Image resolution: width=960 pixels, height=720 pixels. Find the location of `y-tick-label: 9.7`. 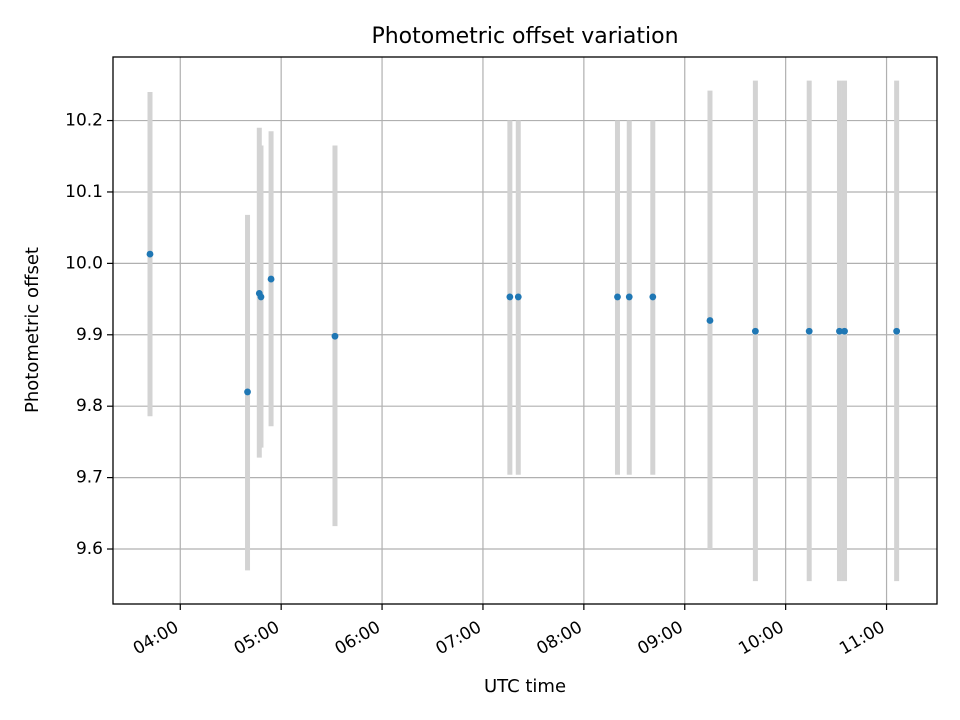

y-tick-label: 9.7 is located at coordinates (89, 478).